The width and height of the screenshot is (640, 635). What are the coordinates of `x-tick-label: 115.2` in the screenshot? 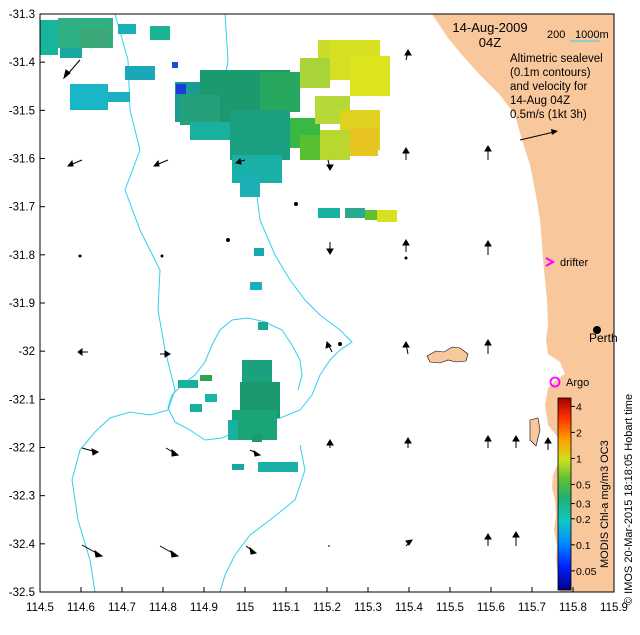 It's located at (327, 608).